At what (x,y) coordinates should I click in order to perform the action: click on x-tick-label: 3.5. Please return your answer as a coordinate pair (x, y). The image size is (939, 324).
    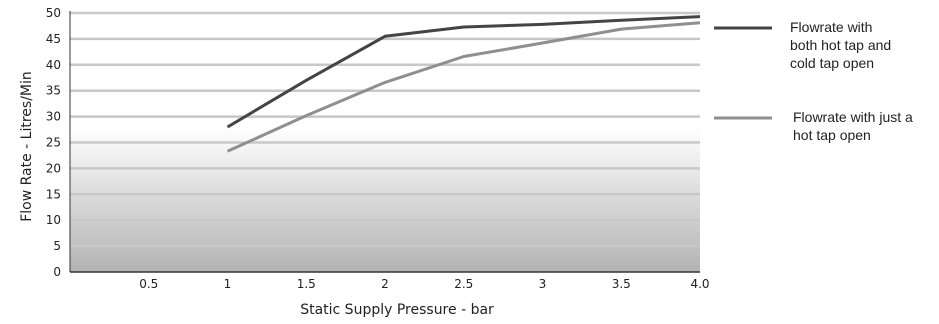
    Looking at the image, I should click on (621, 284).